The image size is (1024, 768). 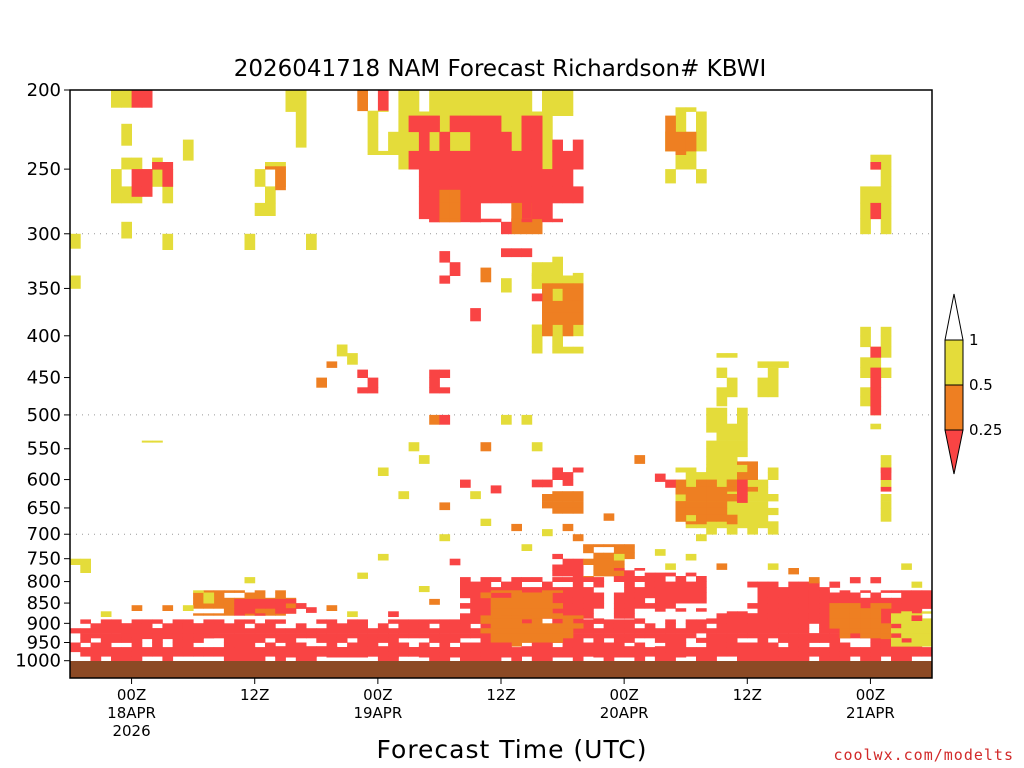 What do you see at coordinates (445, 640) in the screenshot?
I see `cell-p54-t36-k59` at bounding box center [445, 640].